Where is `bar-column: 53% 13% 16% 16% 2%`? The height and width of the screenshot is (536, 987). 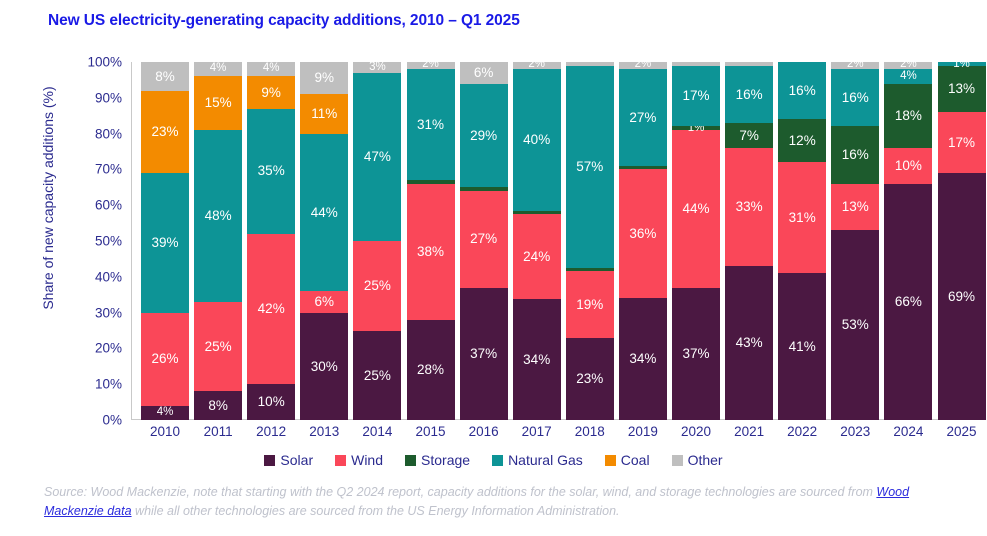
bar-column: 53% 13% 16% 16% 2% is located at coordinates (855, 239).